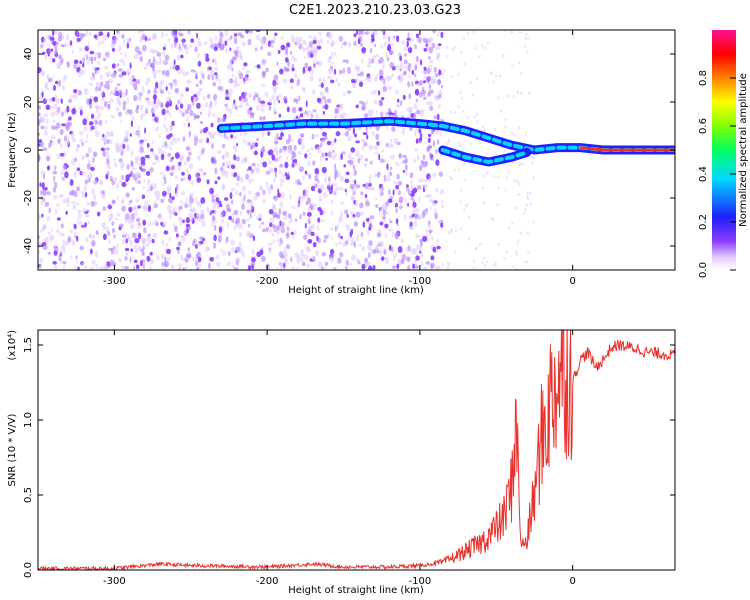 This screenshot has height=600, width=750. I want to click on y-tick-label: 0.0, so click(28, 570).